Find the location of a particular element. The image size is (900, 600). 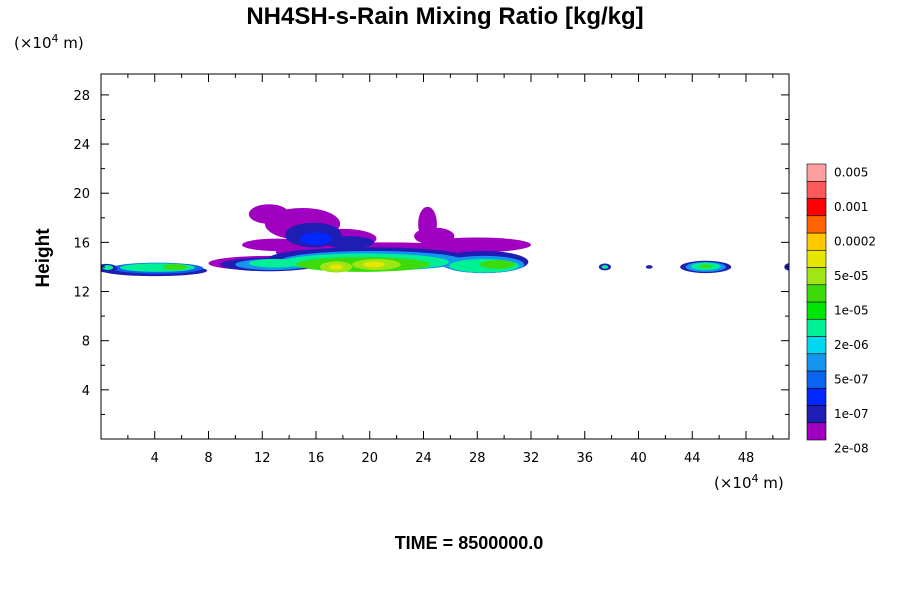

time-label: TIME = 8500000.0 is located at coordinates (469, 543).